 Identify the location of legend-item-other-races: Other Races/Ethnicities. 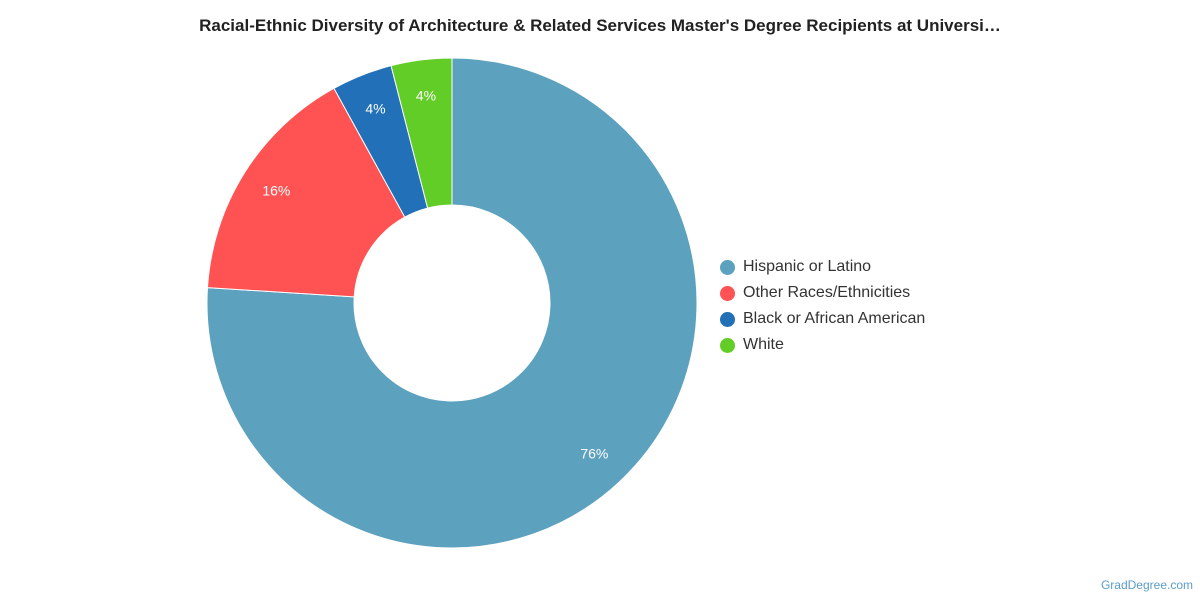
(822, 293).